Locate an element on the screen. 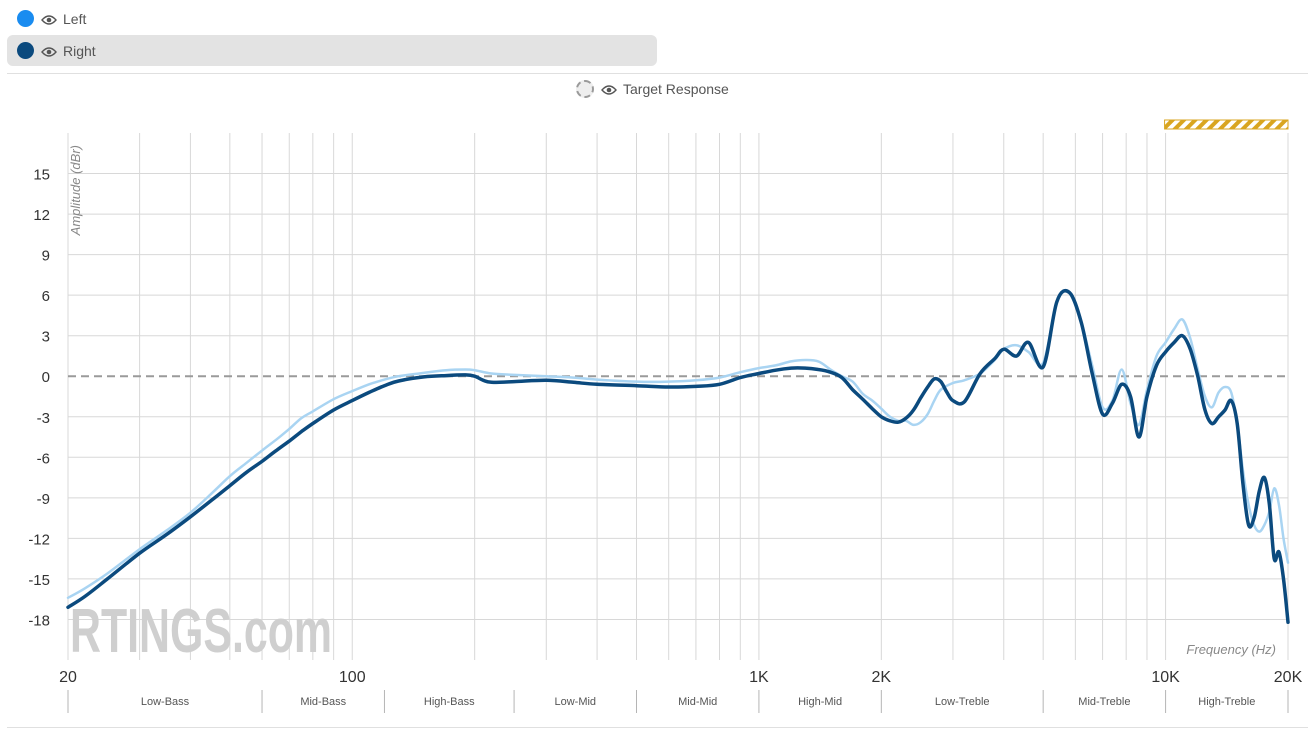 The width and height of the screenshot is (1311, 729). legend-item-right: Right is located at coordinates (332, 50).